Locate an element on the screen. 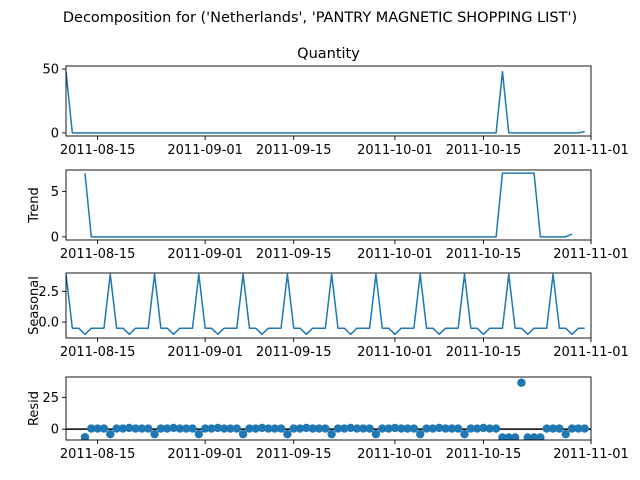  seasonal-plot-area is located at coordinates (325, 304).